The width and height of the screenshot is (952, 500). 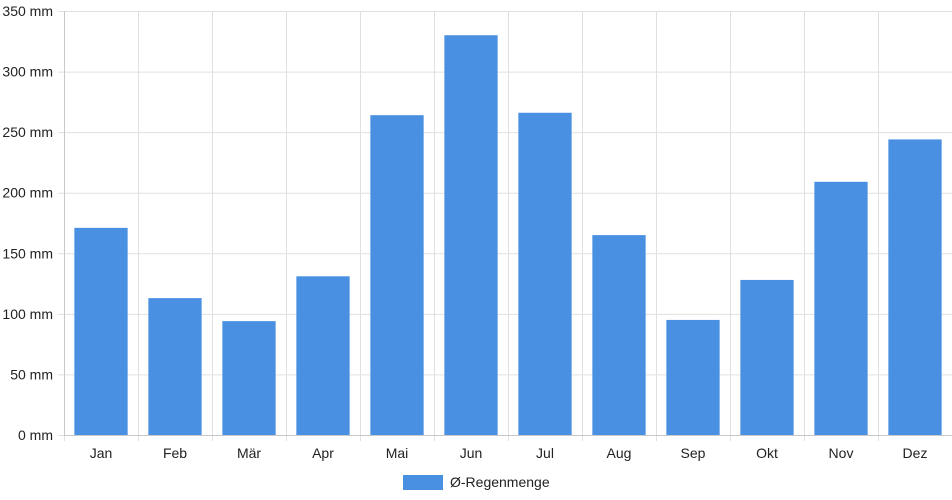 I want to click on bar-jul, so click(x=545, y=273).